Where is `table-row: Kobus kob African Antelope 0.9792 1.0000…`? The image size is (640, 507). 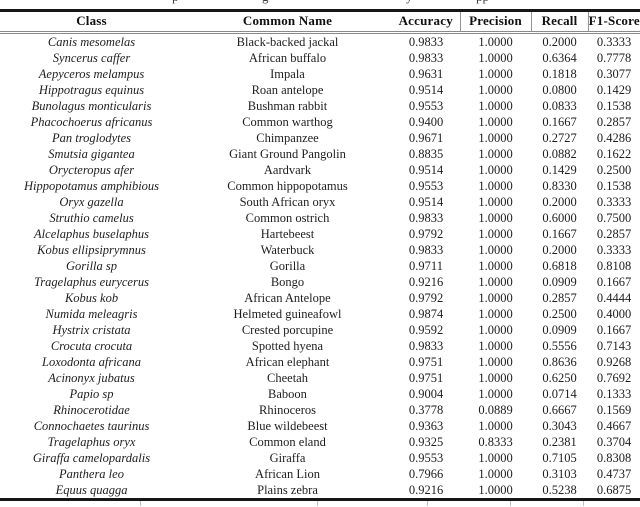
table-row: Kobus kob African Antelope 0.9792 1.0000… is located at coordinates (320, 298).